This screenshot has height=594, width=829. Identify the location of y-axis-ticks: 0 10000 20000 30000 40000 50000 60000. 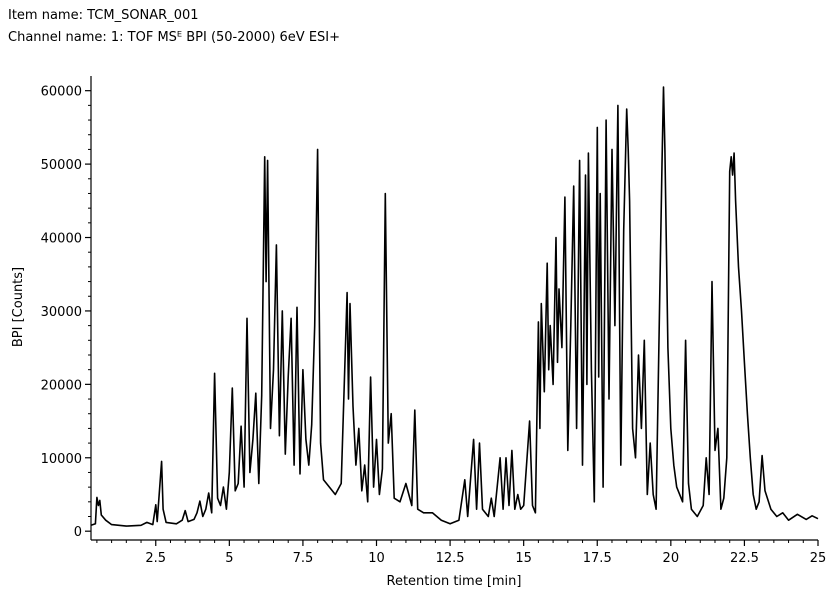
(66, 312).